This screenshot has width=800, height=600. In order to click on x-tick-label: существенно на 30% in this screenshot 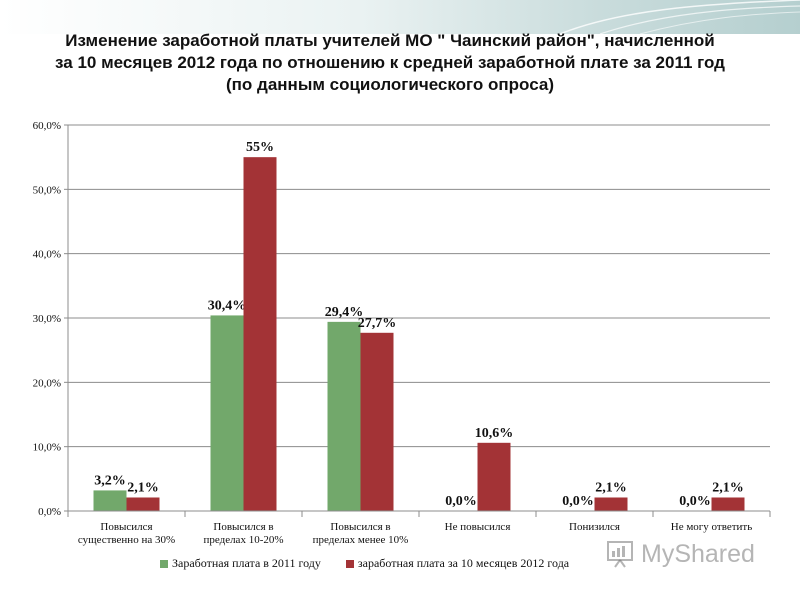, I will do `click(126, 540)`.